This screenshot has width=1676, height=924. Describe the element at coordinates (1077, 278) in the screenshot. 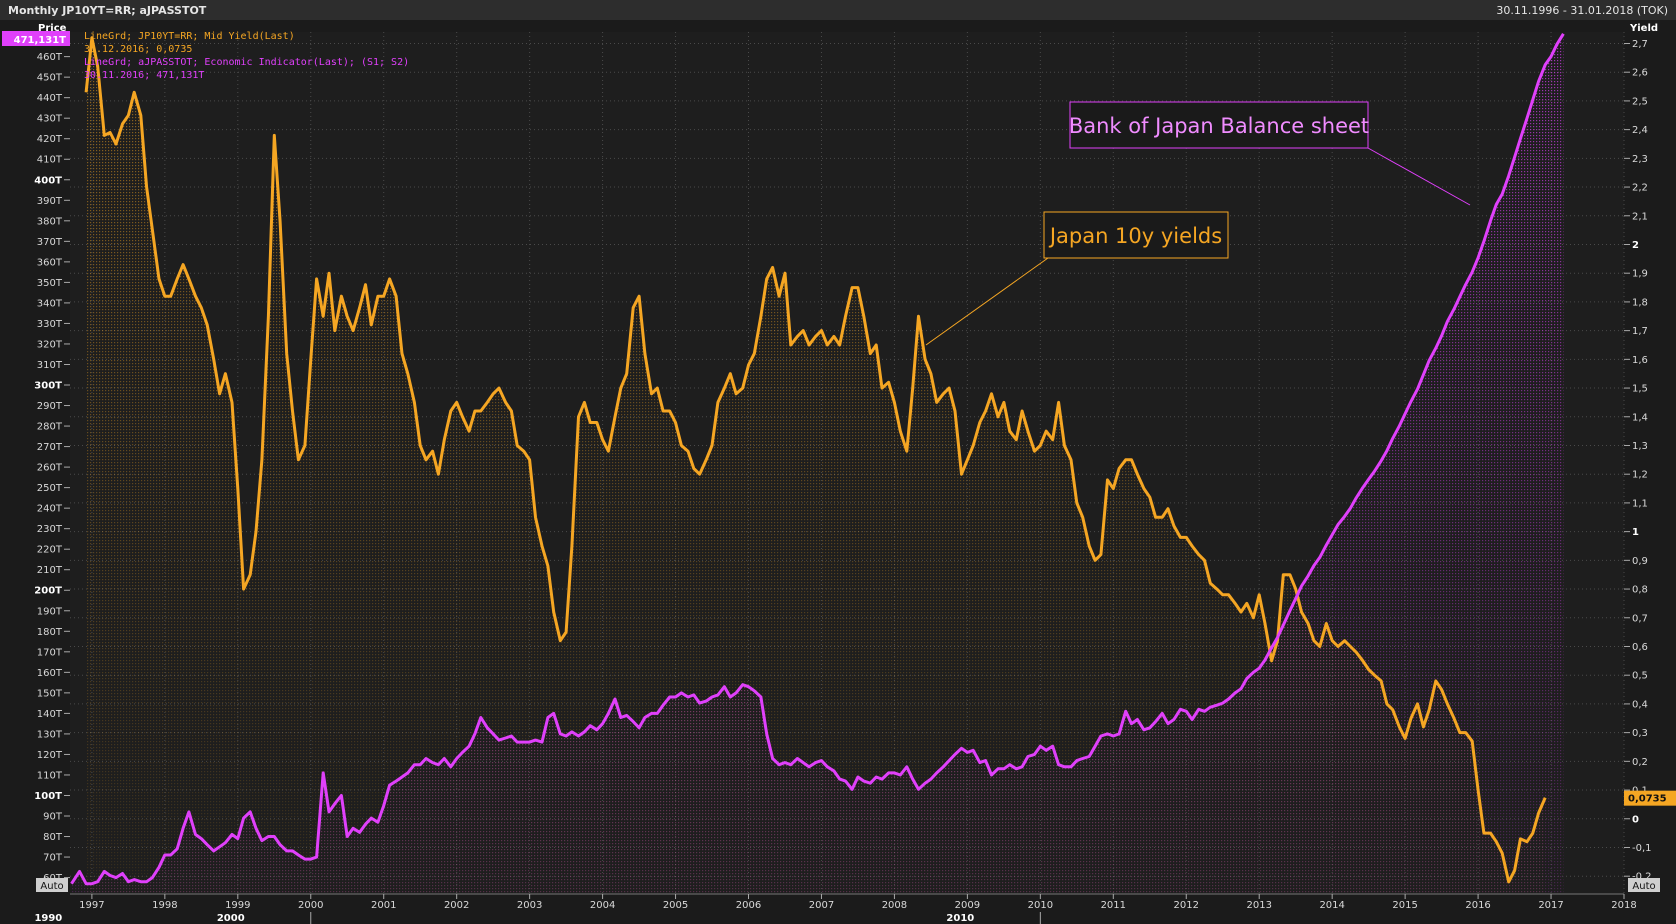

I see `annotation-yields: Japan 10y yields` at that location.